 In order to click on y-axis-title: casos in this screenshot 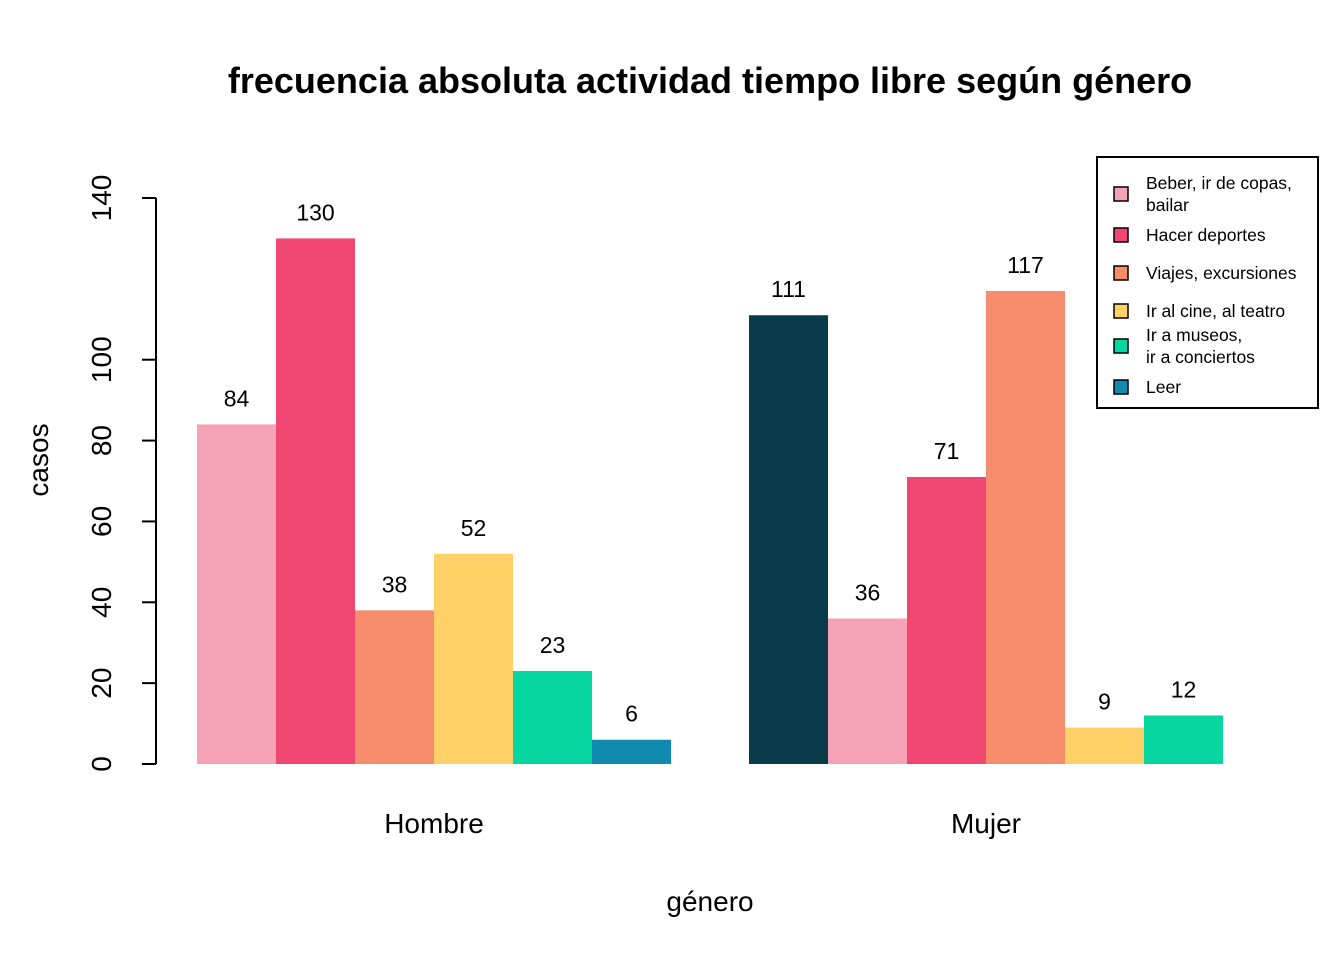, I will do `click(38, 459)`.